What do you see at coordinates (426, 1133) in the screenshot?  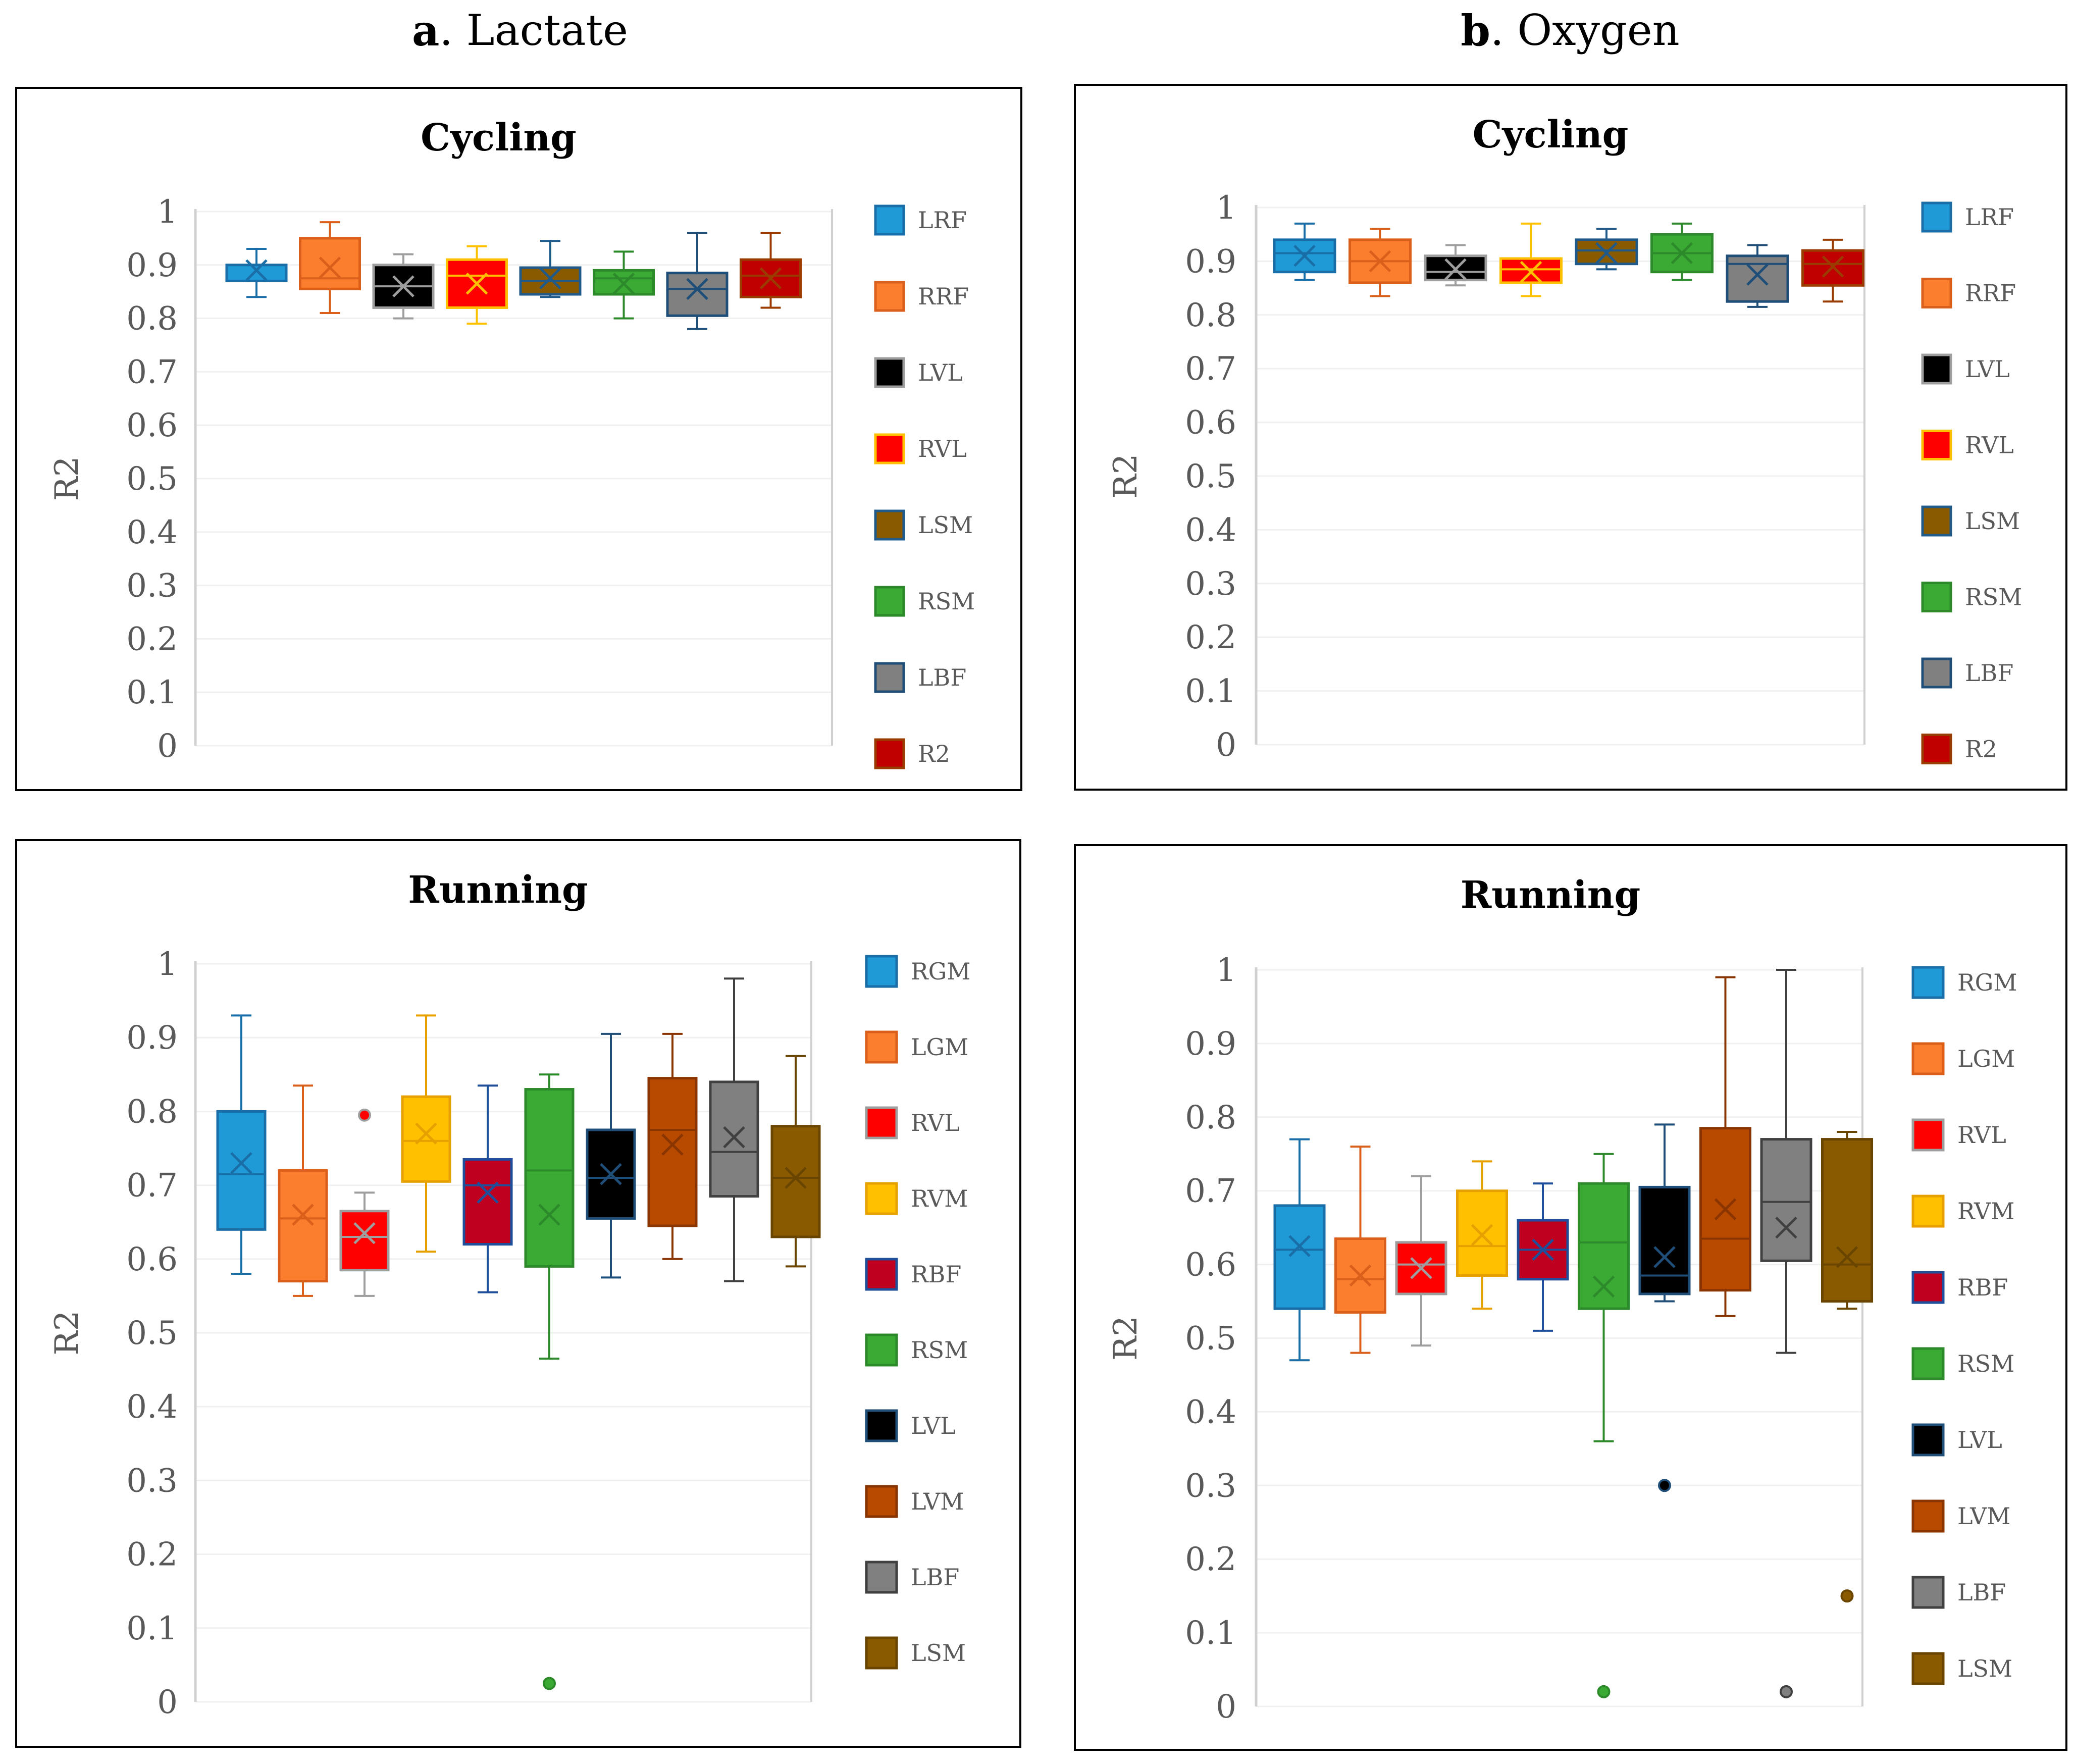 I see `box-rvm` at bounding box center [426, 1133].